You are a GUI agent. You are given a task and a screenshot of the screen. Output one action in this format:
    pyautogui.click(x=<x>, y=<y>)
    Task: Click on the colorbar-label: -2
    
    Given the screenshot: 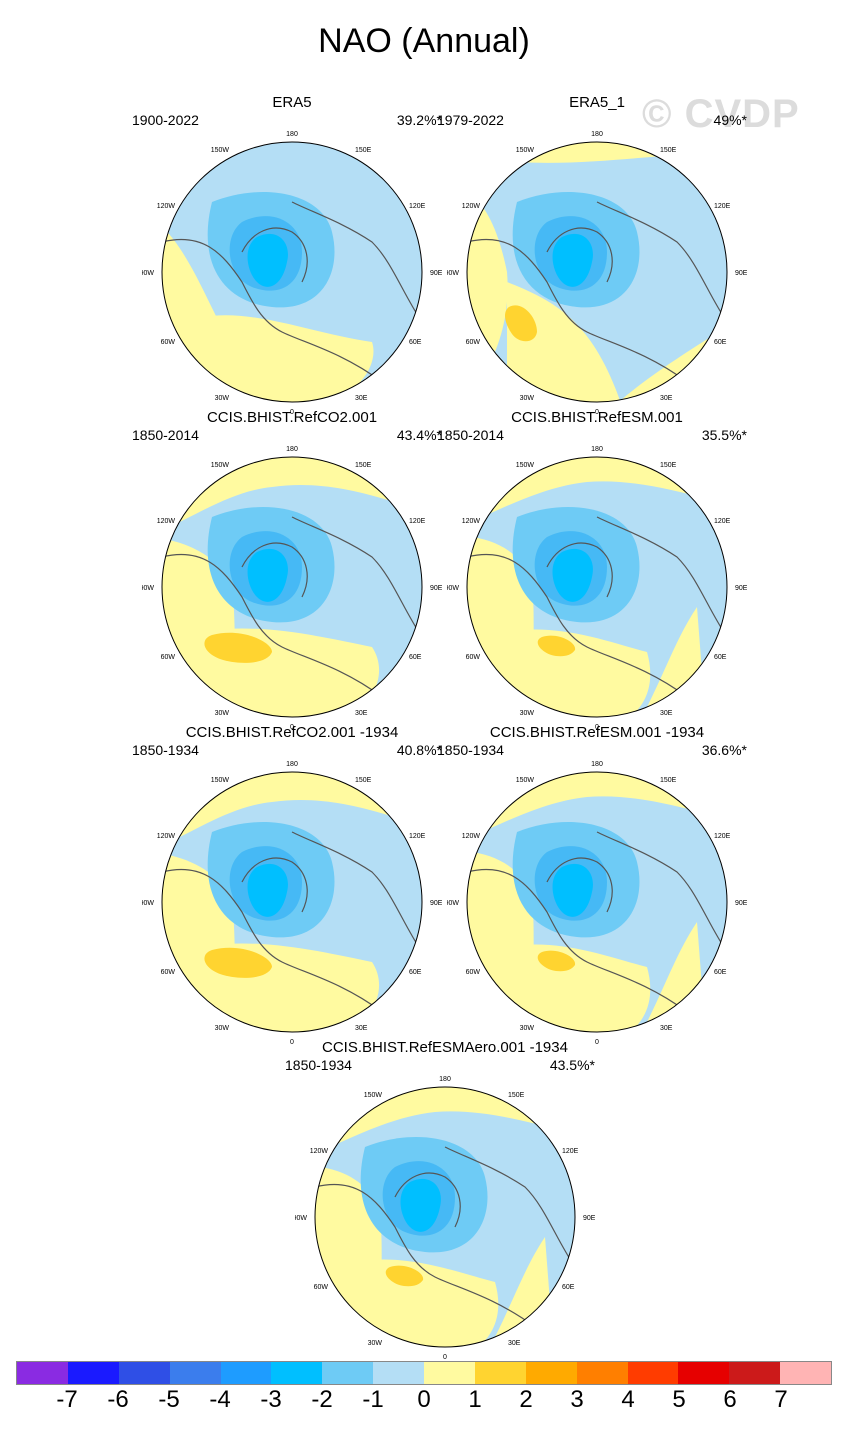 What is the action you would take?
    pyautogui.click(x=322, y=1399)
    